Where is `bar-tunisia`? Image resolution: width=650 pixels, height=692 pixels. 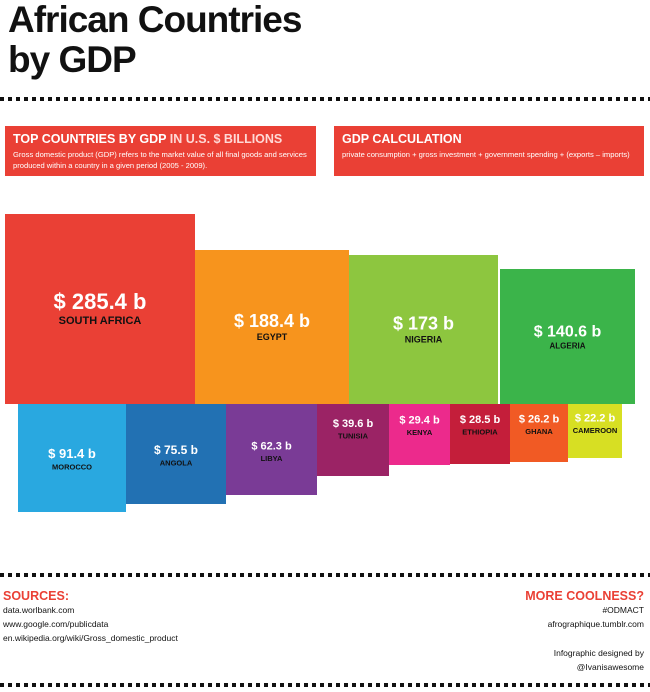
bar-tunisia is located at coordinates (353, 440).